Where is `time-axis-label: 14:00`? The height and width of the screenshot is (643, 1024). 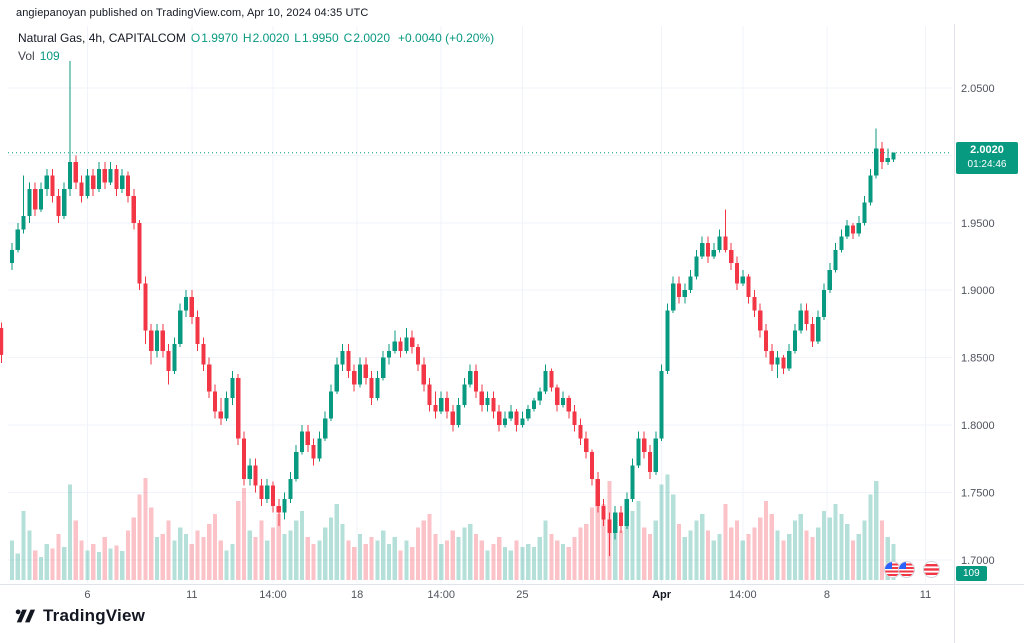
time-axis-label: 14:00 is located at coordinates (743, 595).